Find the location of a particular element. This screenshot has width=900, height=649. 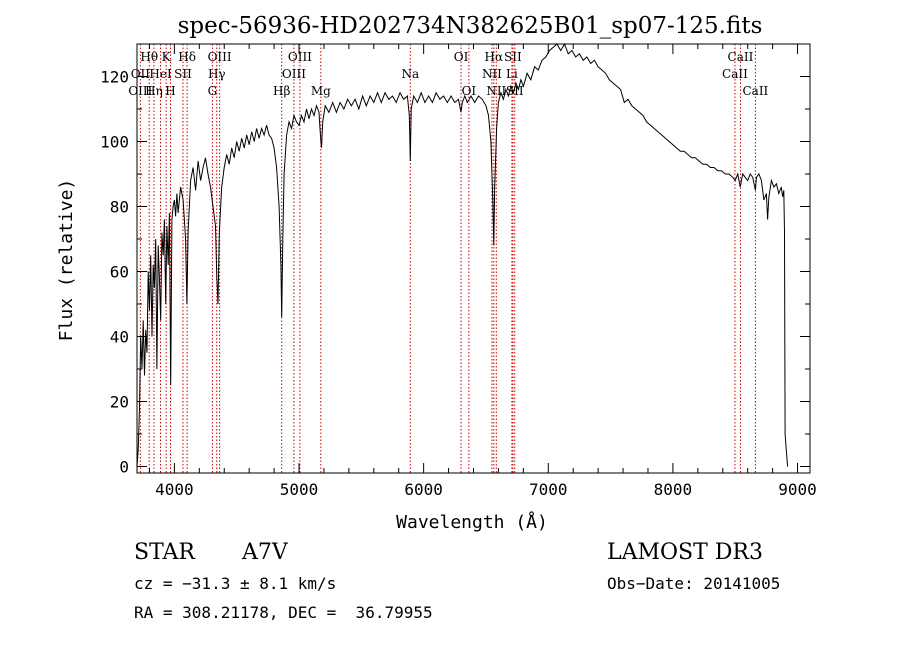

y-tick-label: 100 is located at coordinates (114, 142).